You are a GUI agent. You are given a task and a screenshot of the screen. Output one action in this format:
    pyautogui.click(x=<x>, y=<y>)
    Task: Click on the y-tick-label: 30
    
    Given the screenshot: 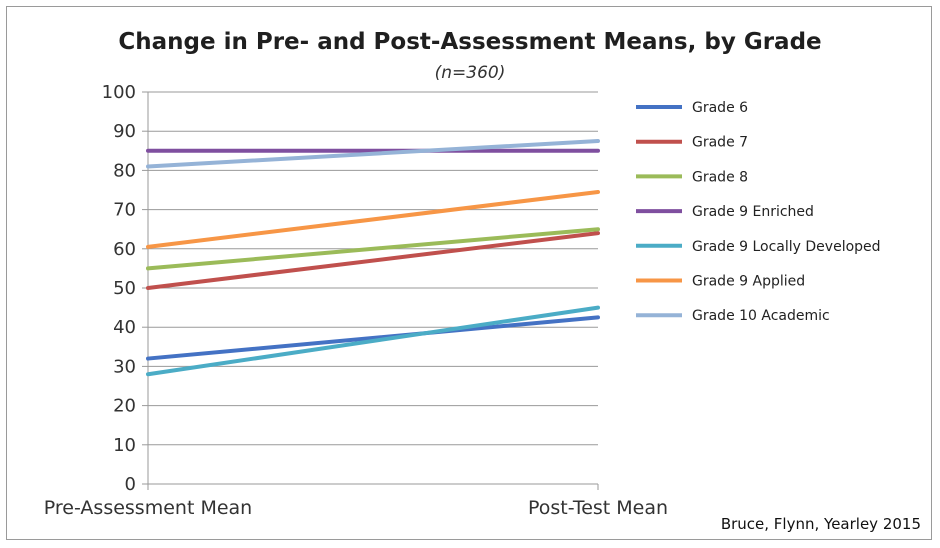 What is the action you would take?
    pyautogui.click(x=124, y=366)
    